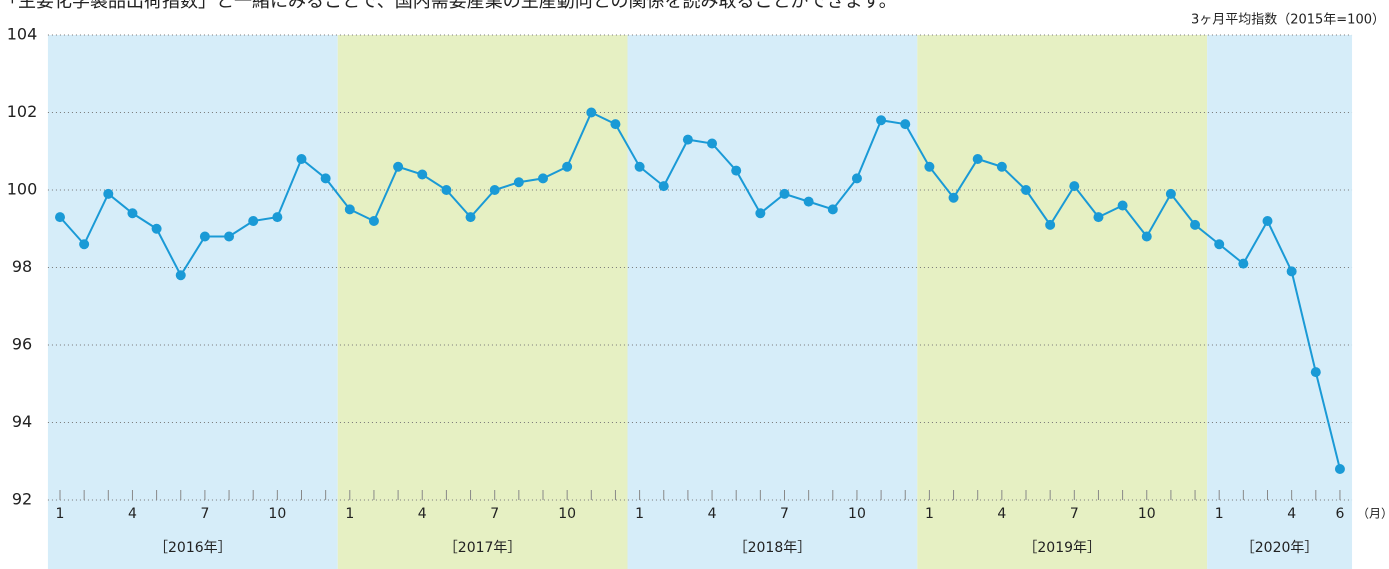 This screenshot has width=1389, height=569. What do you see at coordinates (1288, 20) in the screenshot?
I see `y-unit-label: 3ヶ月平均指数（2015年=100）` at bounding box center [1288, 20].